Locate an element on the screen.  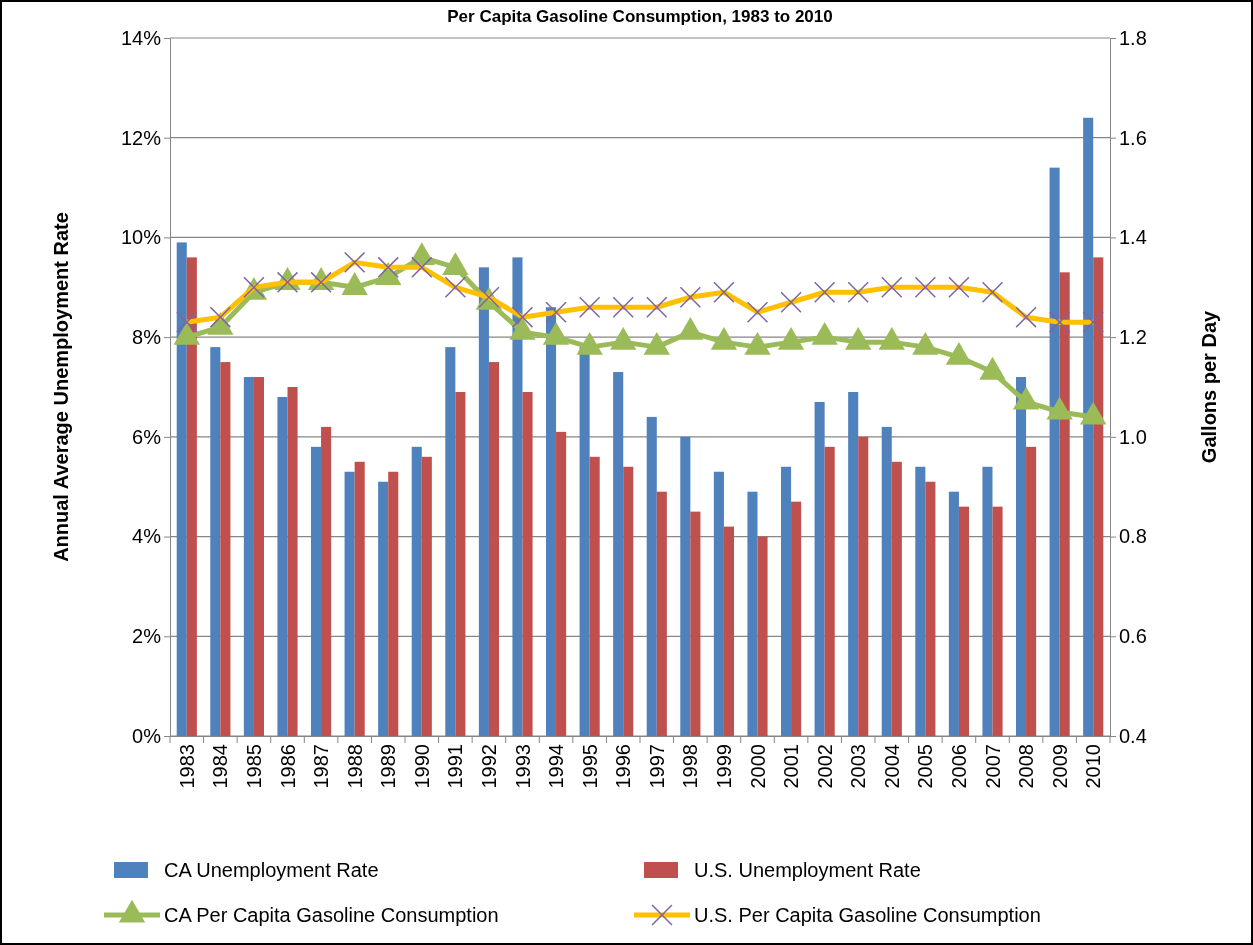
x-tick-label: 2003 is located at coordinates (858, 766).